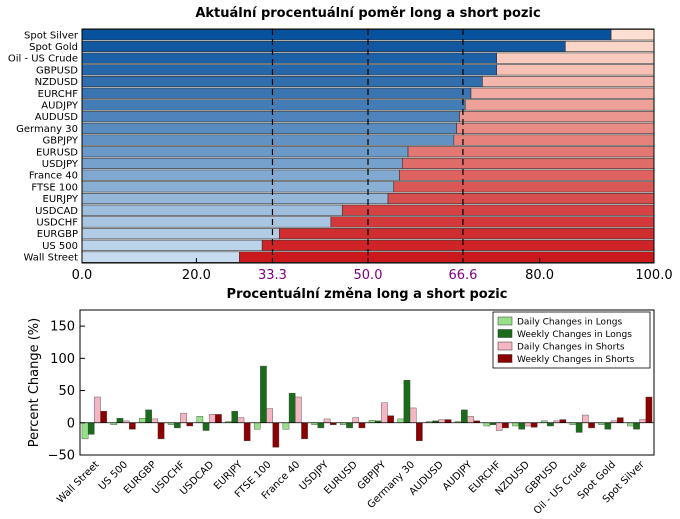 The height and width of the screenshot is (519, 680). I want to click on y-tick-label: Germany 30, so click(47, 129).